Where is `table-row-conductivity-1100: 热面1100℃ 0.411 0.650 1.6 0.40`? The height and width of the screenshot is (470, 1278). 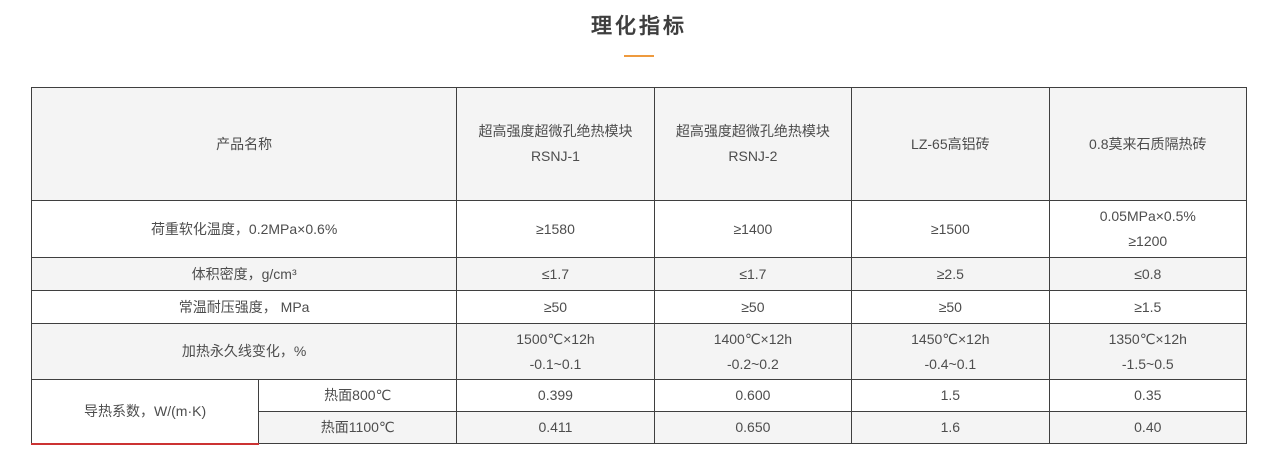
table-row-conductivity-1100: 热面1100℃ 0.411 0.650 1.6 0.40 is located at coordinates (640, 427).